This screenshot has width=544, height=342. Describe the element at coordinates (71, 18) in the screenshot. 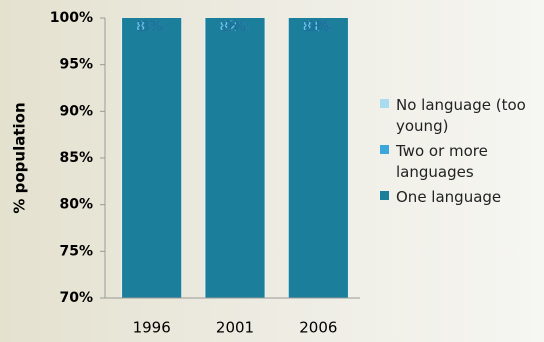

I see `y-tick-label: 100%` at that location.